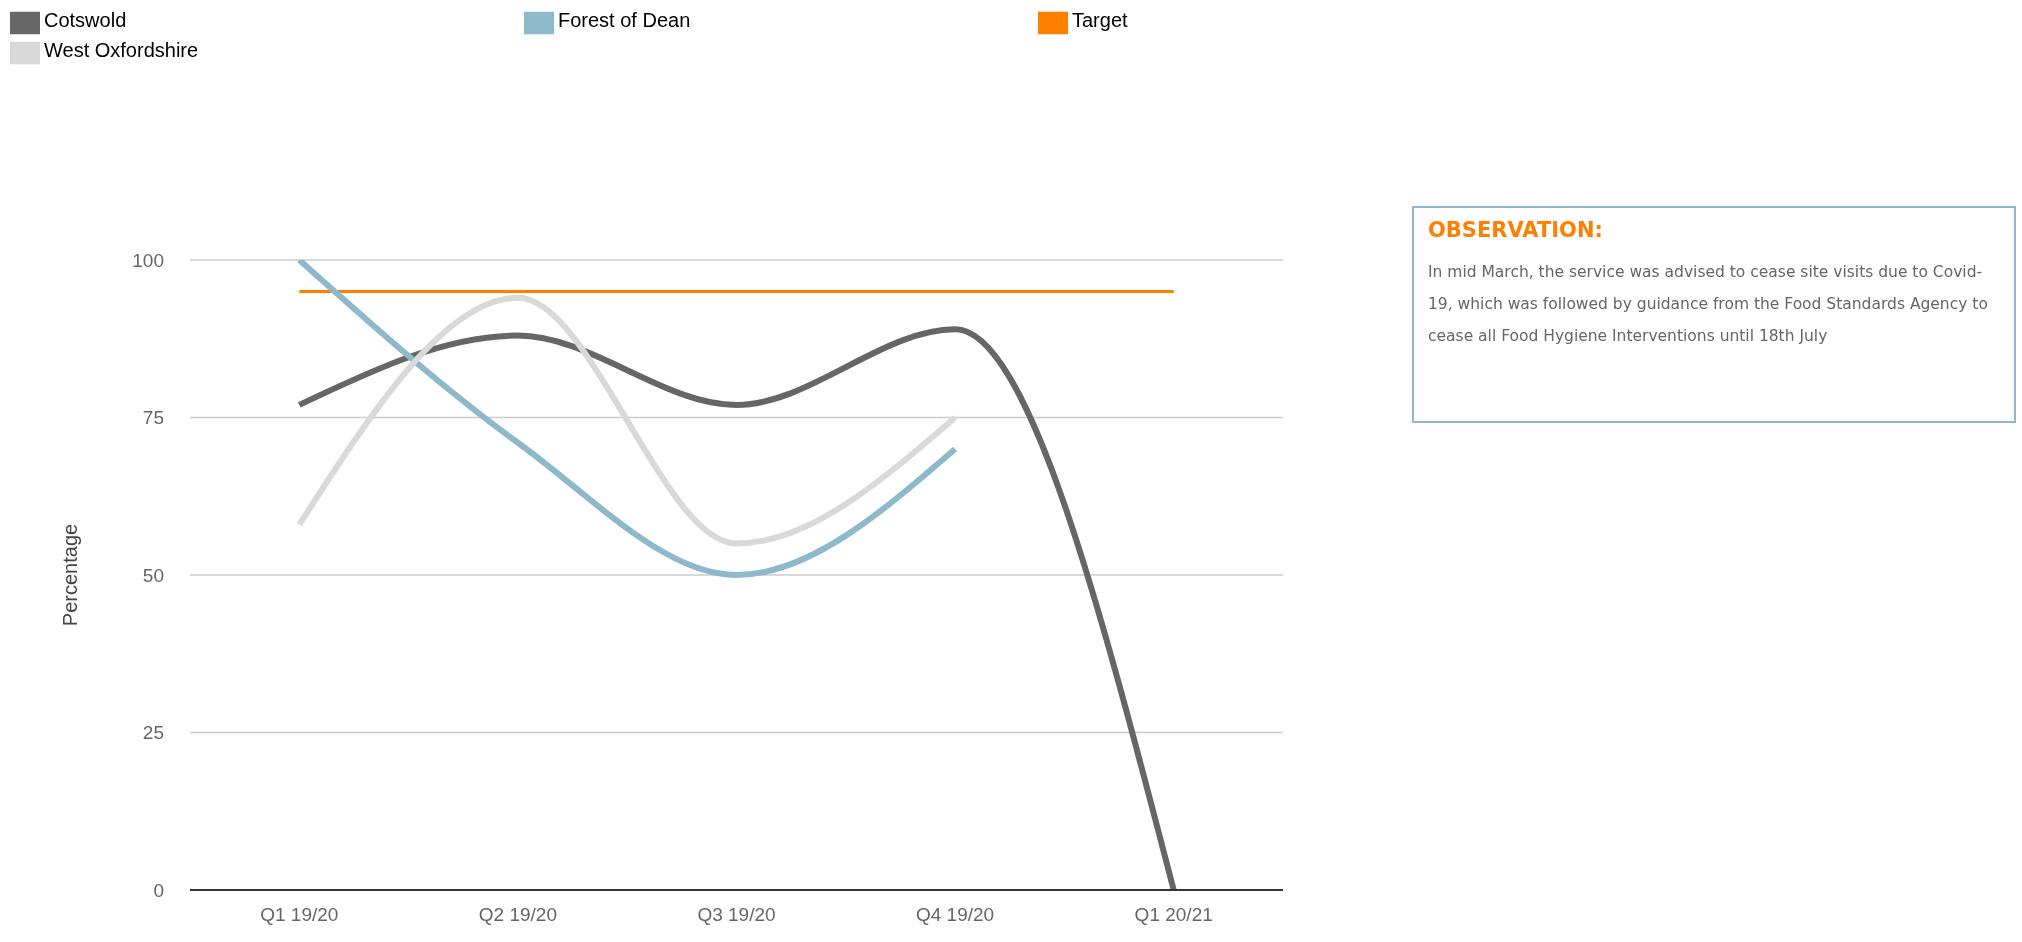 This screenshot has width=2022, height=942. What do you see at coordinates (1708, 304) in the screenshot?
I see `text: In mid March, the service was advised to cease site visits due to Covid-19, which was followed by guidance from the Food Standards Agency to cease all Food Hygiene Interventions until 18th July` at bounding box center [1708, 304].